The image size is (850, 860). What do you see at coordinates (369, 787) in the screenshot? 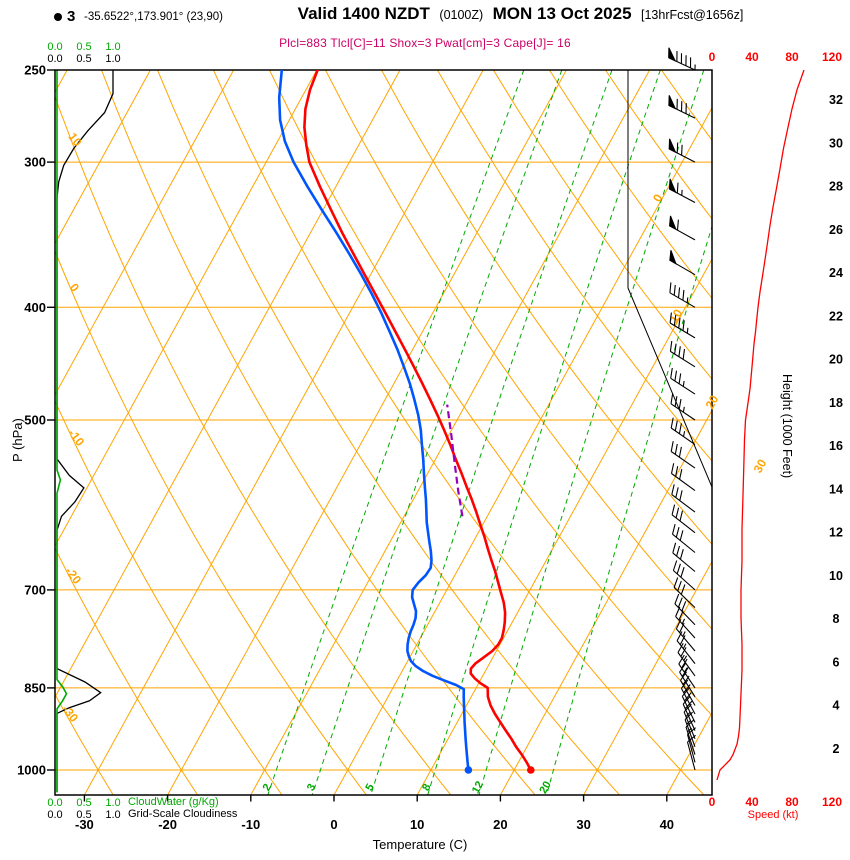
I see `svg-text: 5` at bounding box center [369, 787].